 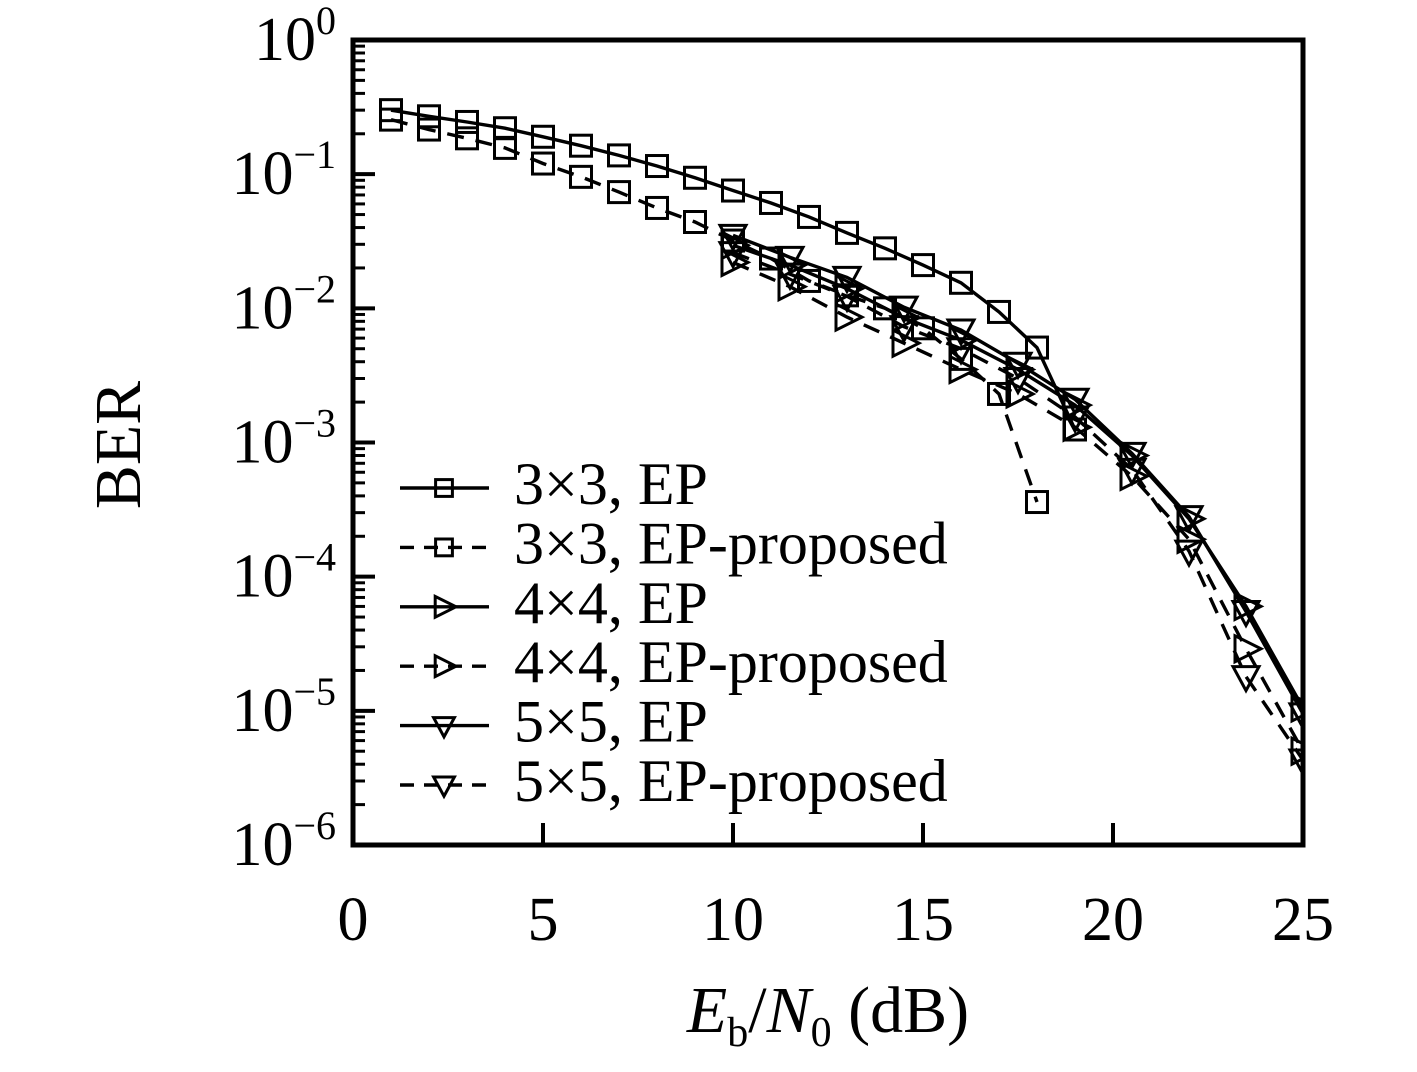 I want to click on y-tick-label: 10⁻⁶, so click(x=283, y=841).